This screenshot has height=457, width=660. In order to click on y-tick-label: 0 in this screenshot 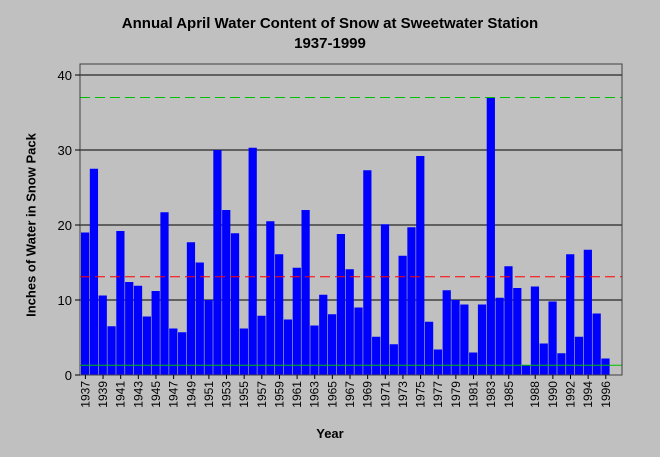, I will do `click(68, 375)`.